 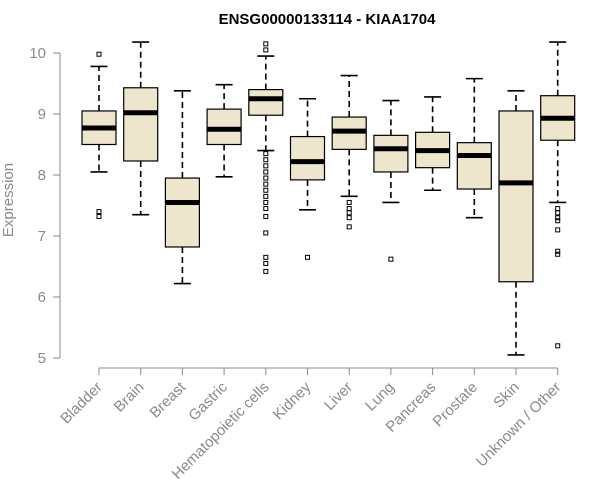 I want to click on y-tick-label: 6, so click(x=42, y=297).